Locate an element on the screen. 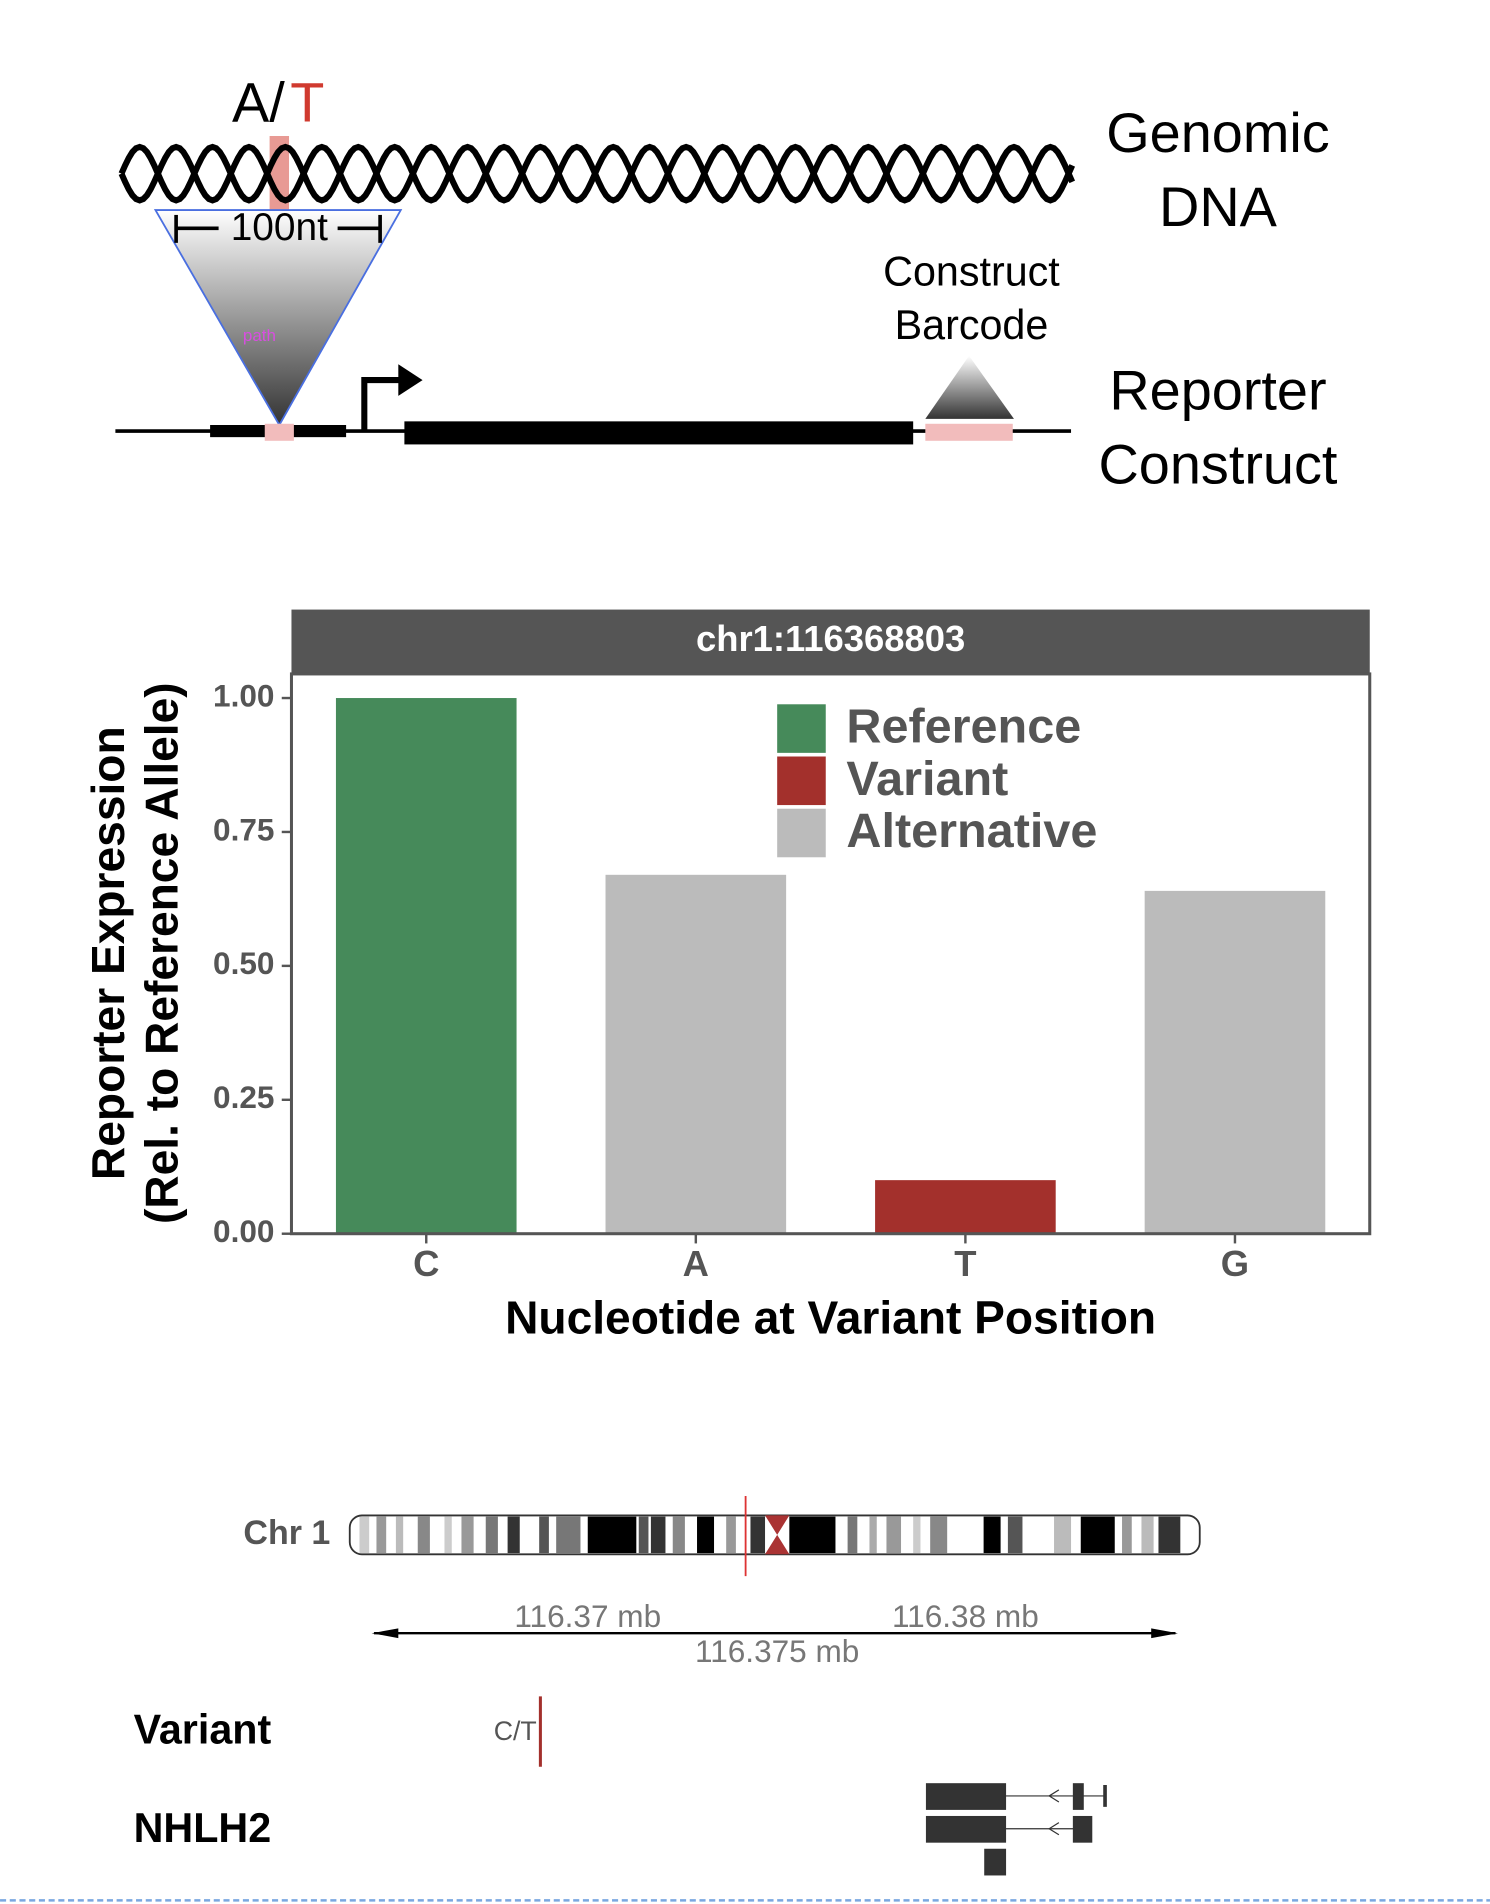  dna-strand is located at coordinates (597, 173).